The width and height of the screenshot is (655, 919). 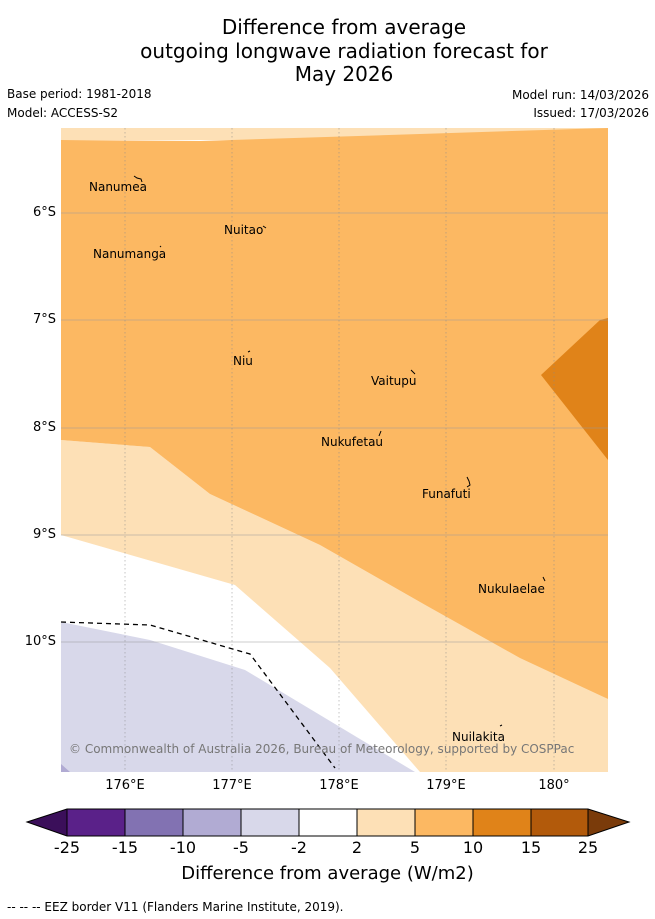 What do you see at coordinates (232, 785) in the screenshot?
I see `lon-label-177e: 177°E` at bounding box center [232, 785].